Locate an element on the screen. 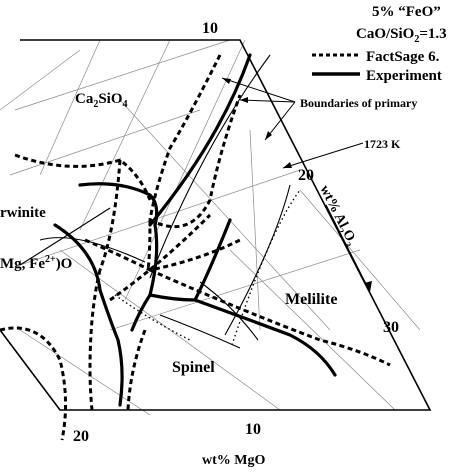 This screenshot has height=474, width=474. phase-spinel: Spinel is located at coordinates (193, 367).